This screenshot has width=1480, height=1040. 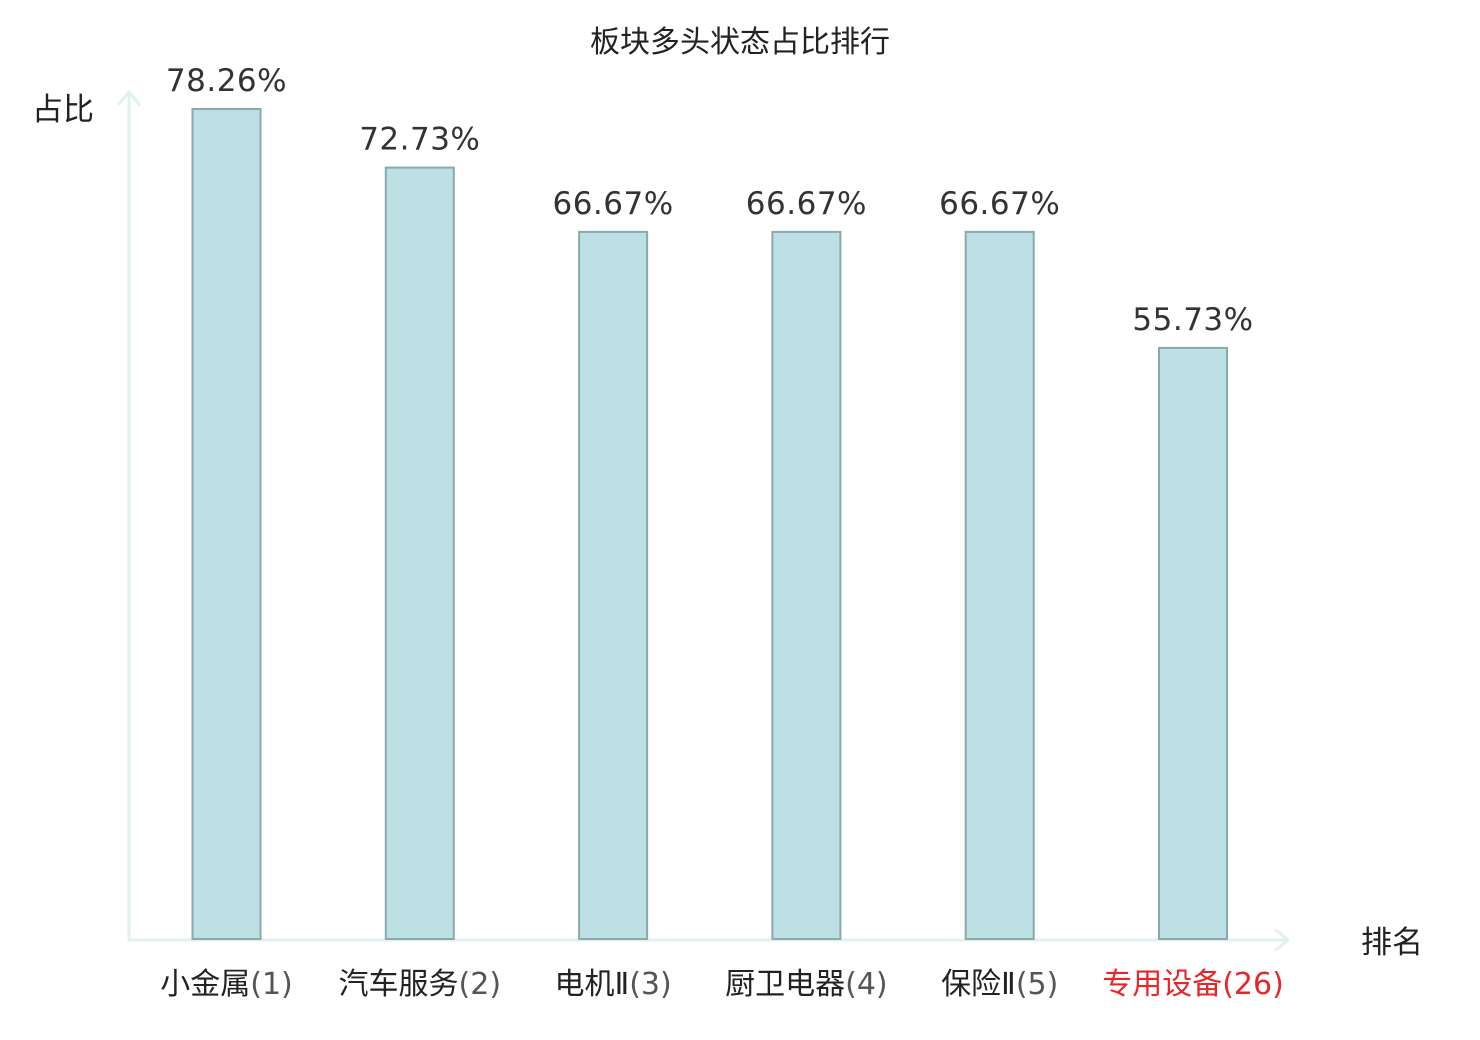 What do you see at coordinates (650, 984) in the screenshot?
I see `category-rank: (3)` at bounding box center [650, 984].